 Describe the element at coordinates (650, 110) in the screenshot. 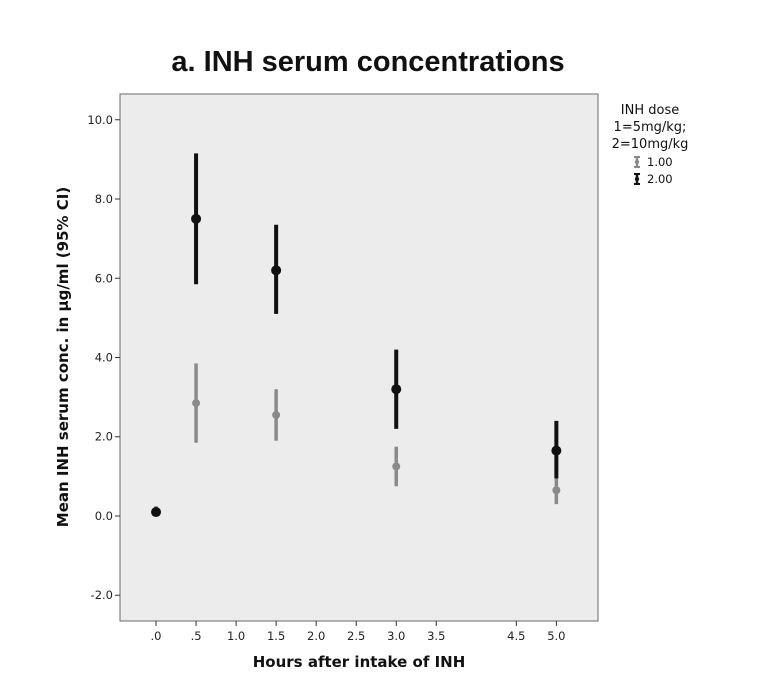

I see `legend-title-line-1: INH dose` at that location.